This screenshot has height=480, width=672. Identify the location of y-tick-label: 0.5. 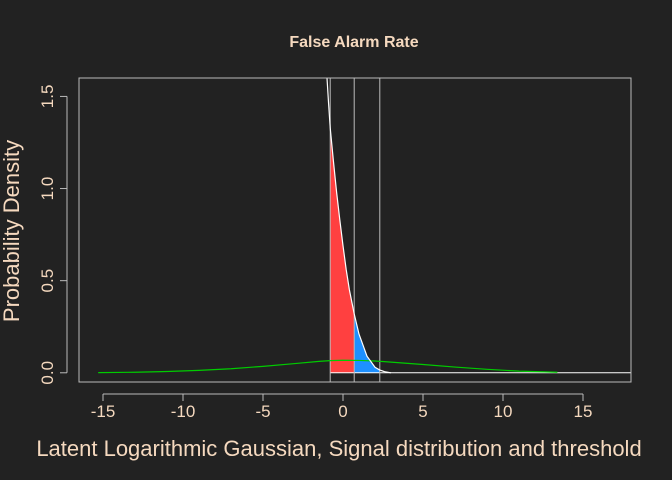
(47, 281).